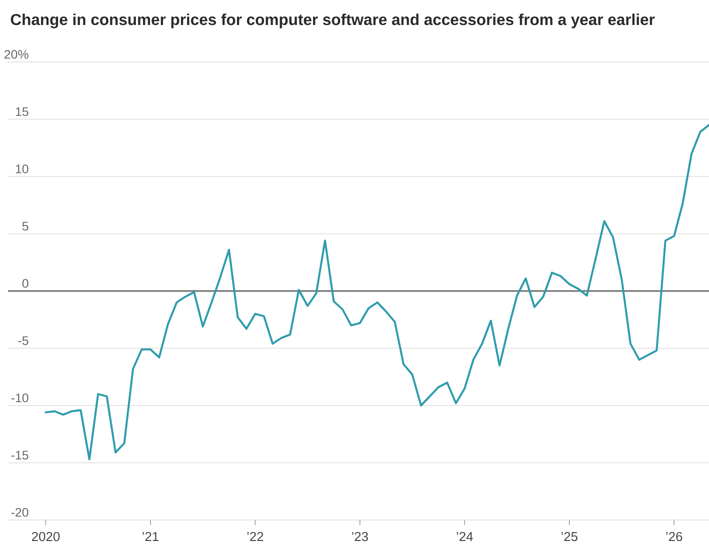 The image size is (709, 544). What do you see at coordinates (674, 537) in the screenshot?
I see `x-tick-label: ’26` at bounding box center [674, 537].